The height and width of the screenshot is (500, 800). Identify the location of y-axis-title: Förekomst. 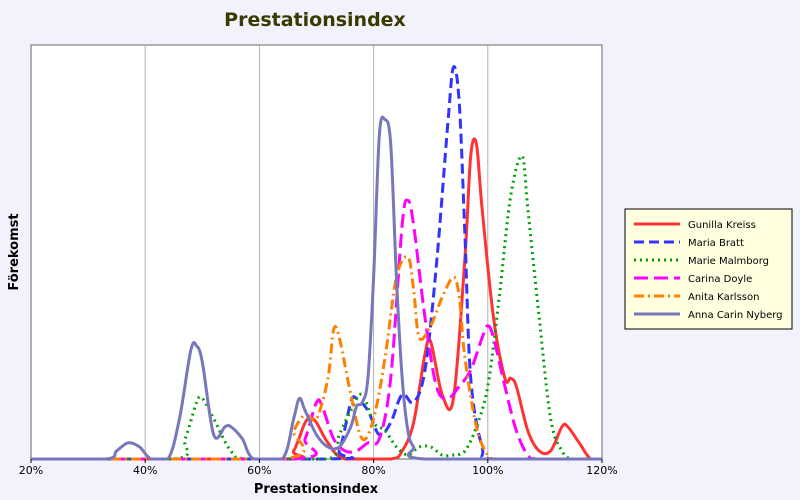
(14, 251).